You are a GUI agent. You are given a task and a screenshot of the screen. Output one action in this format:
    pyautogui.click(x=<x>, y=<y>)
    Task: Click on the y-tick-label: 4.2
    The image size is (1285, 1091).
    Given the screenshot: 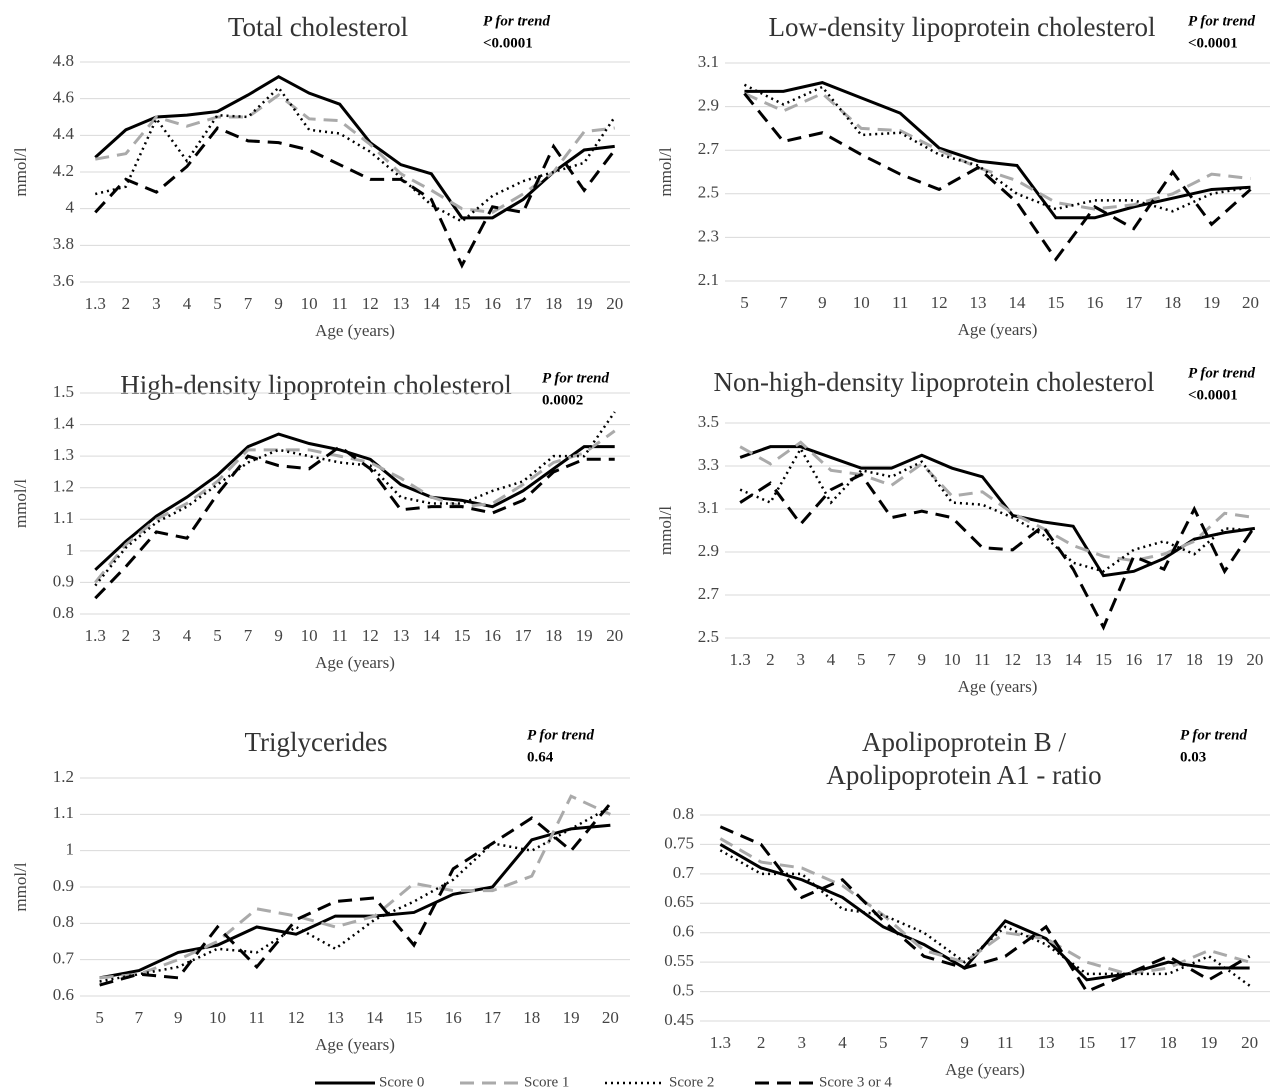 What is the action you would take?
    pyautogui.click(x=63, y=170)
    